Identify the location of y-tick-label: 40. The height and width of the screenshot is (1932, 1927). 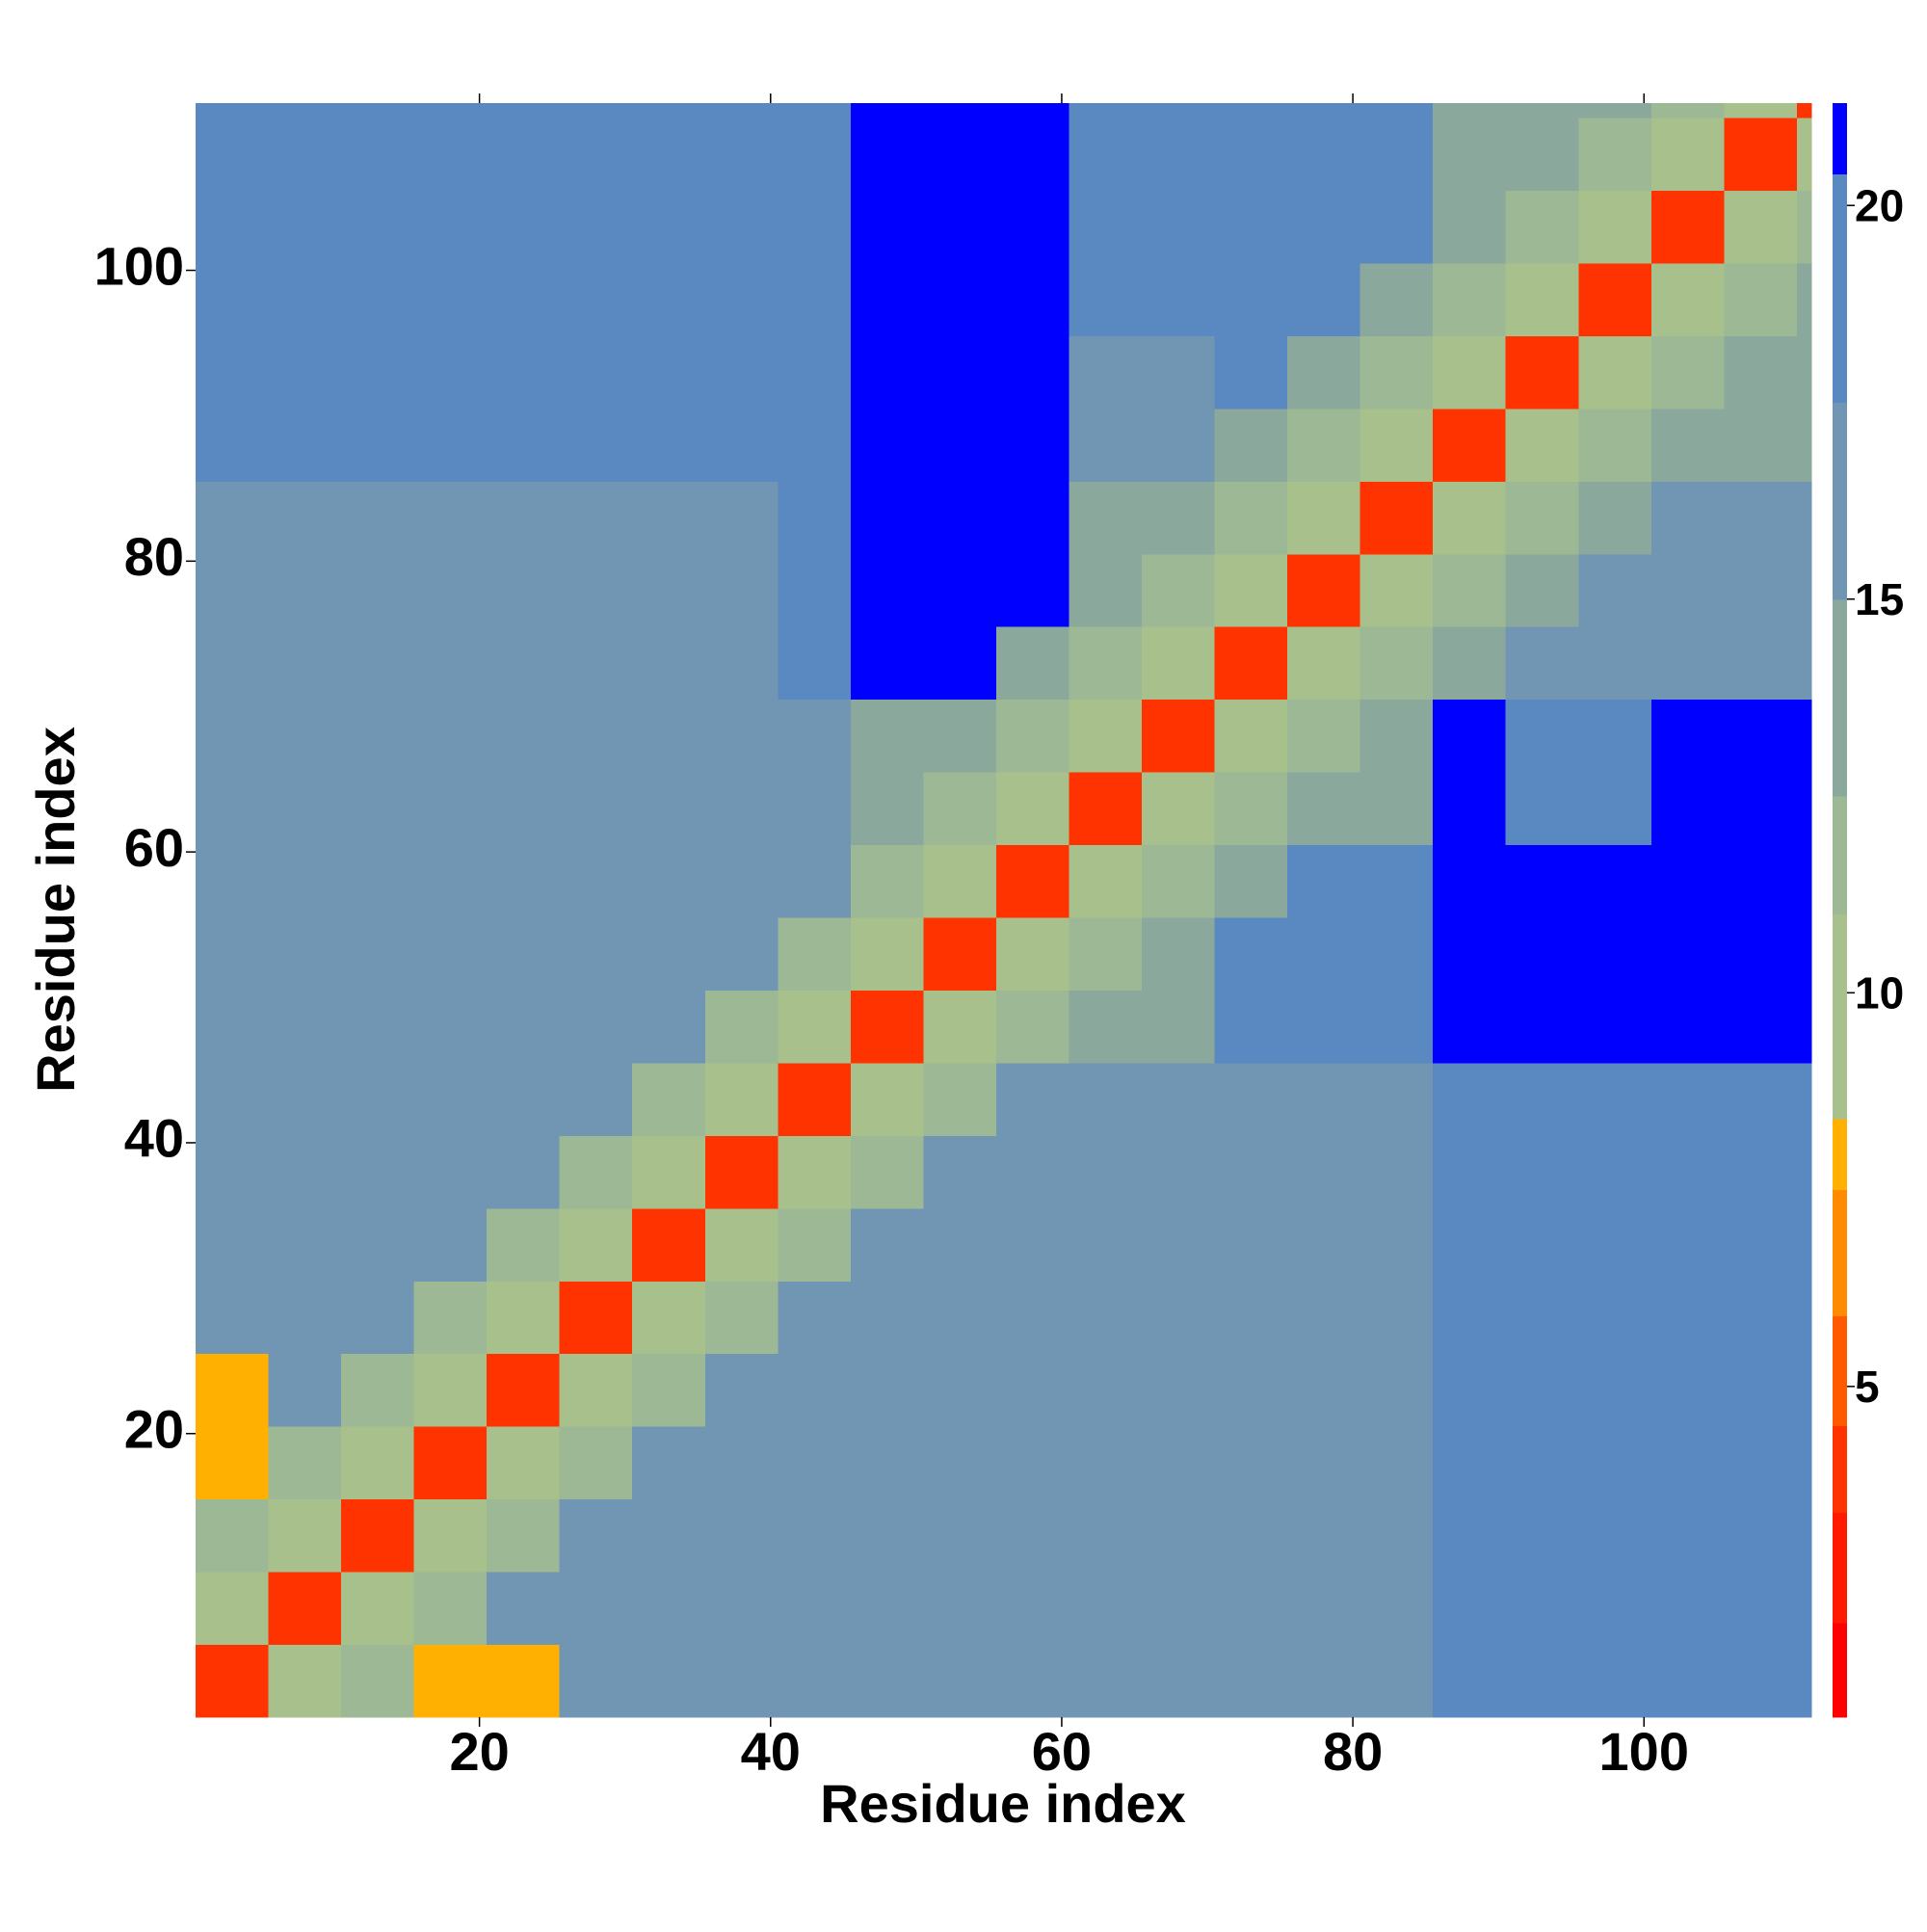
(154, 1138).